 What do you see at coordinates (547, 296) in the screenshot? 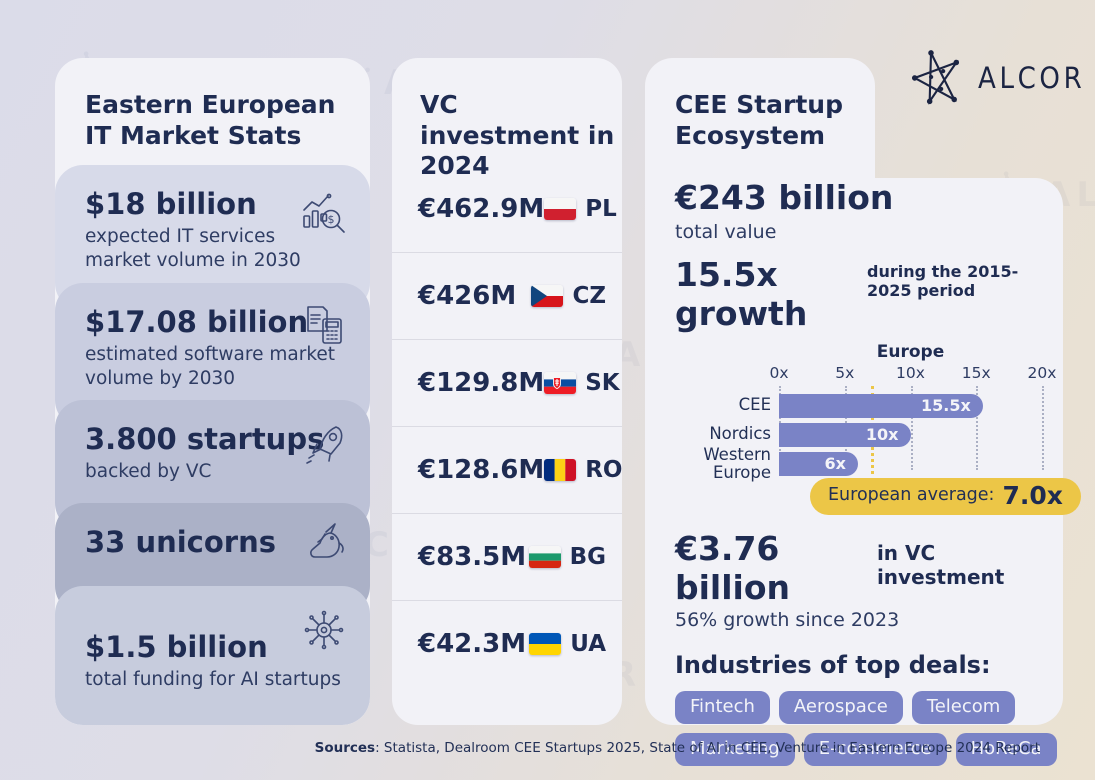
I see `czechia-flag-icon` at bounding box center [547, 296].